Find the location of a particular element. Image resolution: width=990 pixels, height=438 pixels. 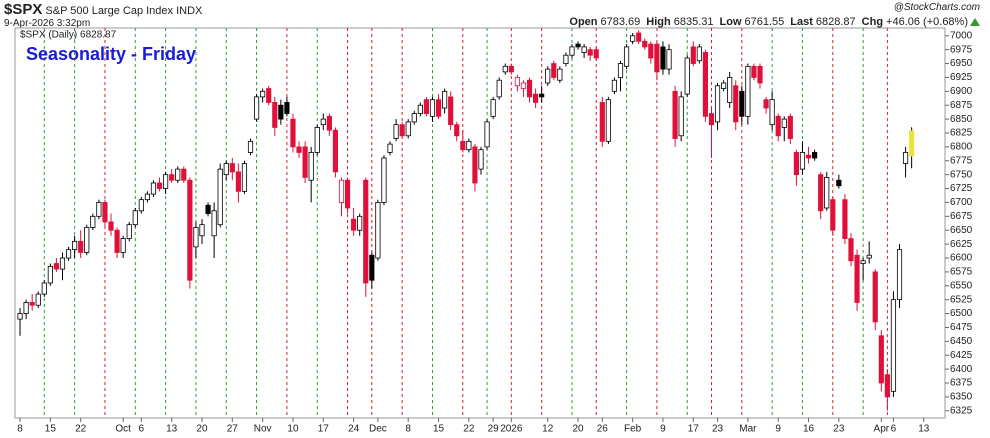

y-tick-label: 6800 is located at coordinates (961, 147).